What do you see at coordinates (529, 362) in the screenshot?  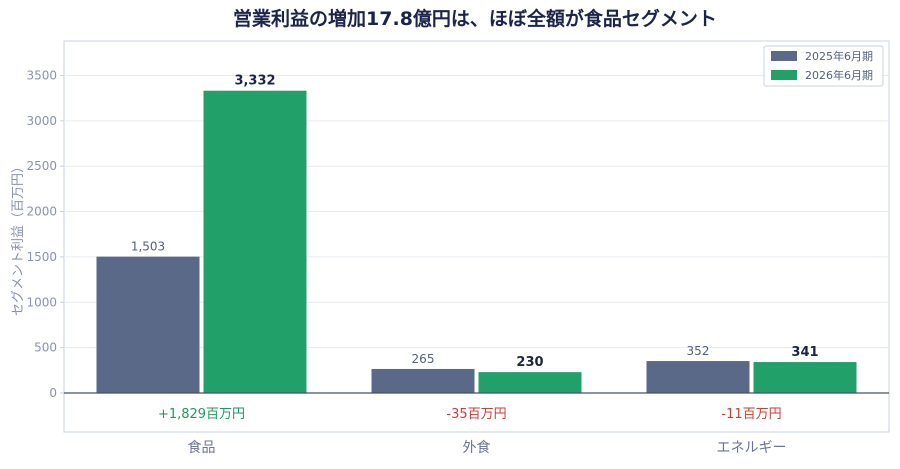 I see `bar-value-label: 230` at bounding box center [529, 362].